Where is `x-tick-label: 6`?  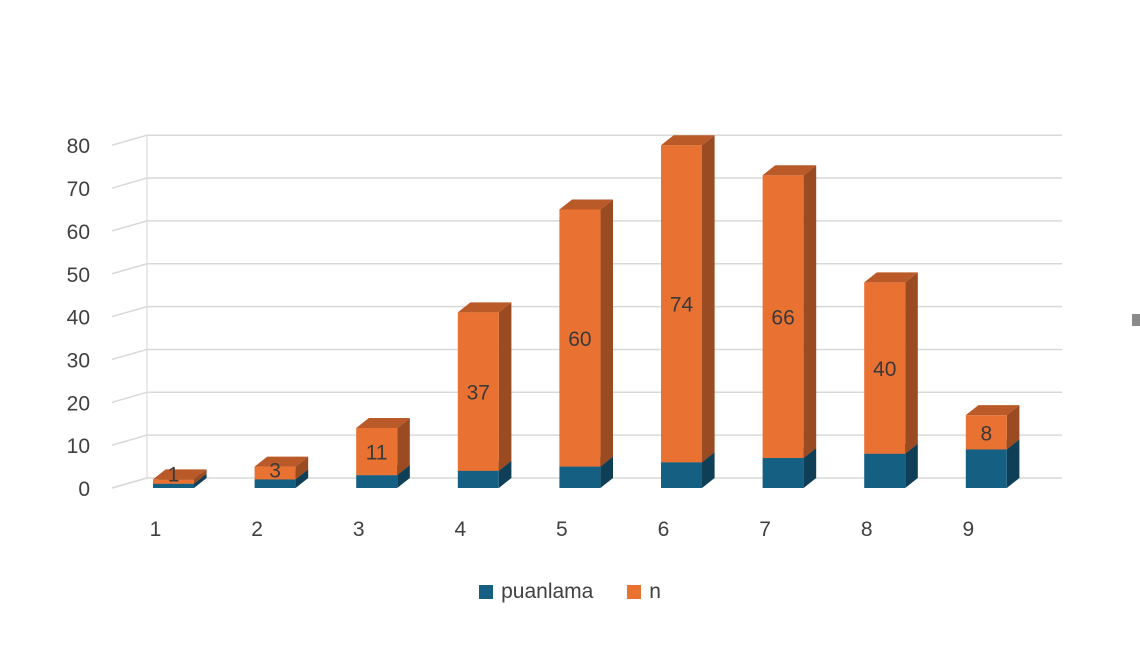
x-tick-label: 6 is located at coordinates (664, 529).